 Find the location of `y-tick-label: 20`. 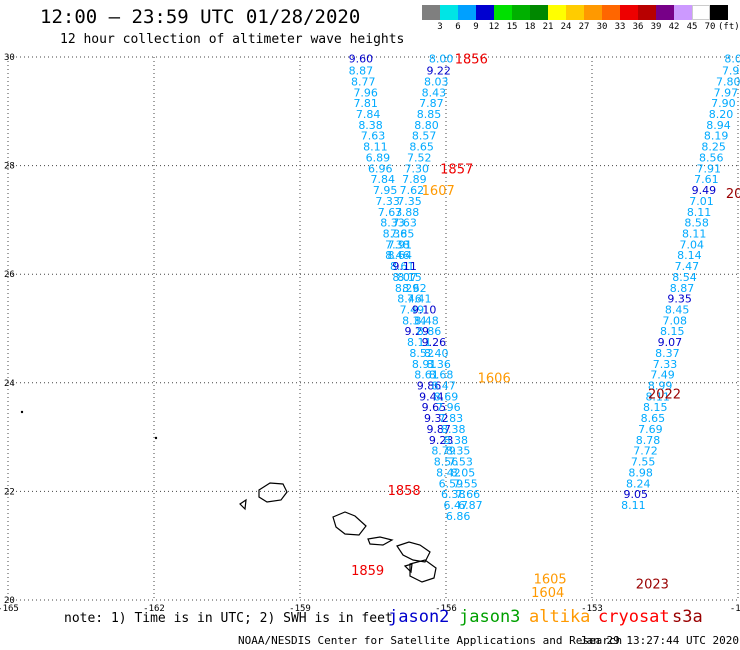

y-tick-label: 20 is located at coordinates (9, 601).